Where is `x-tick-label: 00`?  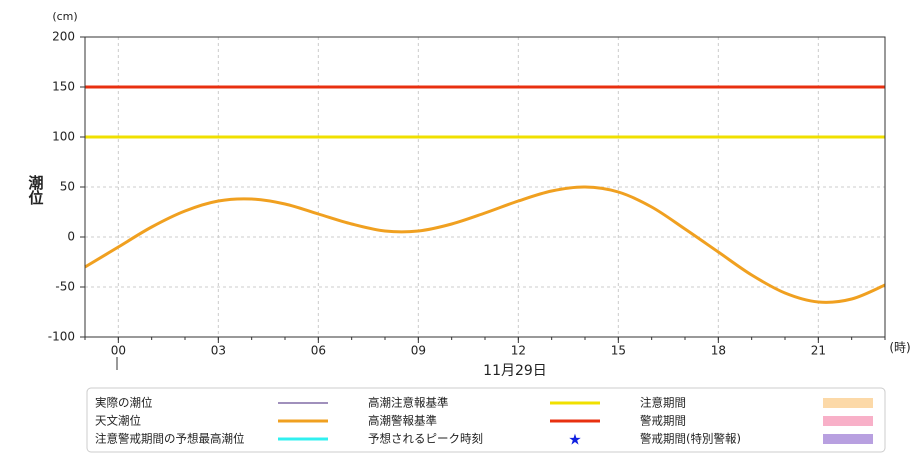 x-tick-label: 00 is located at coordinates (118, 351).